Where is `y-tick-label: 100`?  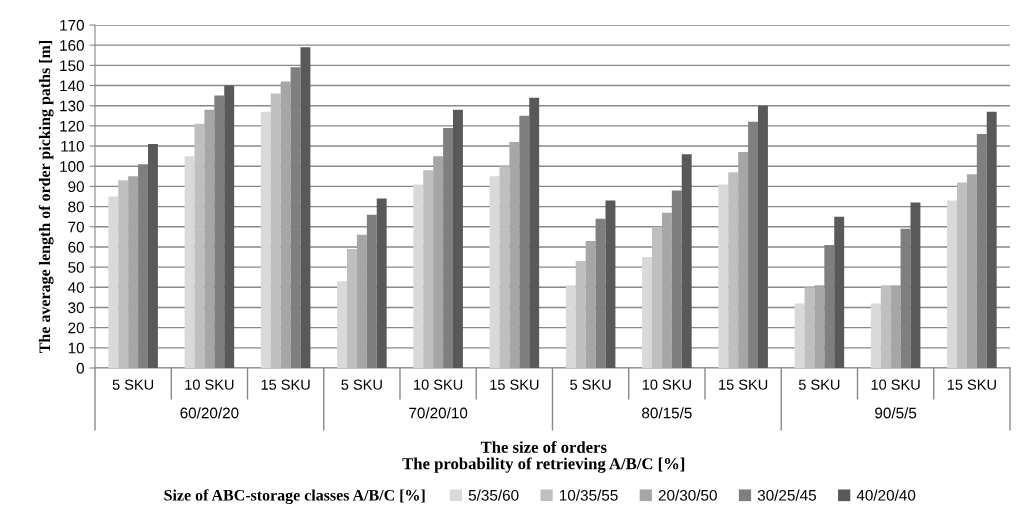 y-tick-label: 100 is located at coordinates (72, 166).